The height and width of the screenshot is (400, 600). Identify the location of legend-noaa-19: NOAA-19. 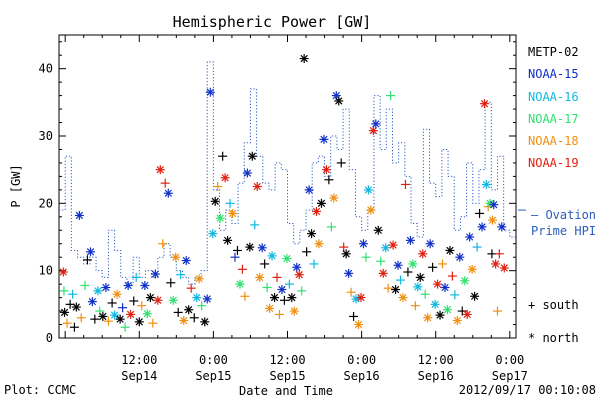
(553, 163).